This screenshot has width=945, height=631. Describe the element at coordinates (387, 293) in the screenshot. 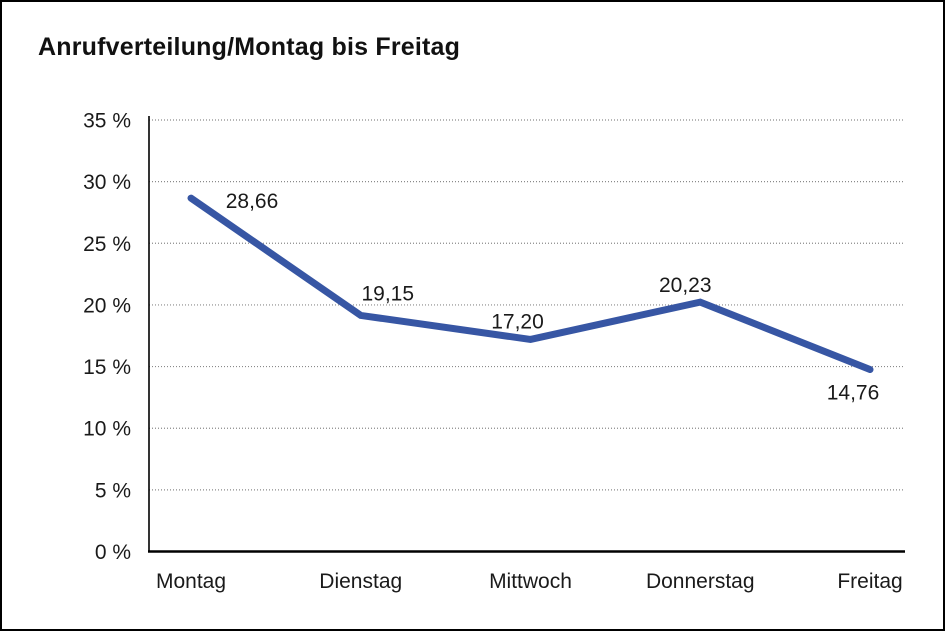

I see `data-point-label: 19,15` at that location.